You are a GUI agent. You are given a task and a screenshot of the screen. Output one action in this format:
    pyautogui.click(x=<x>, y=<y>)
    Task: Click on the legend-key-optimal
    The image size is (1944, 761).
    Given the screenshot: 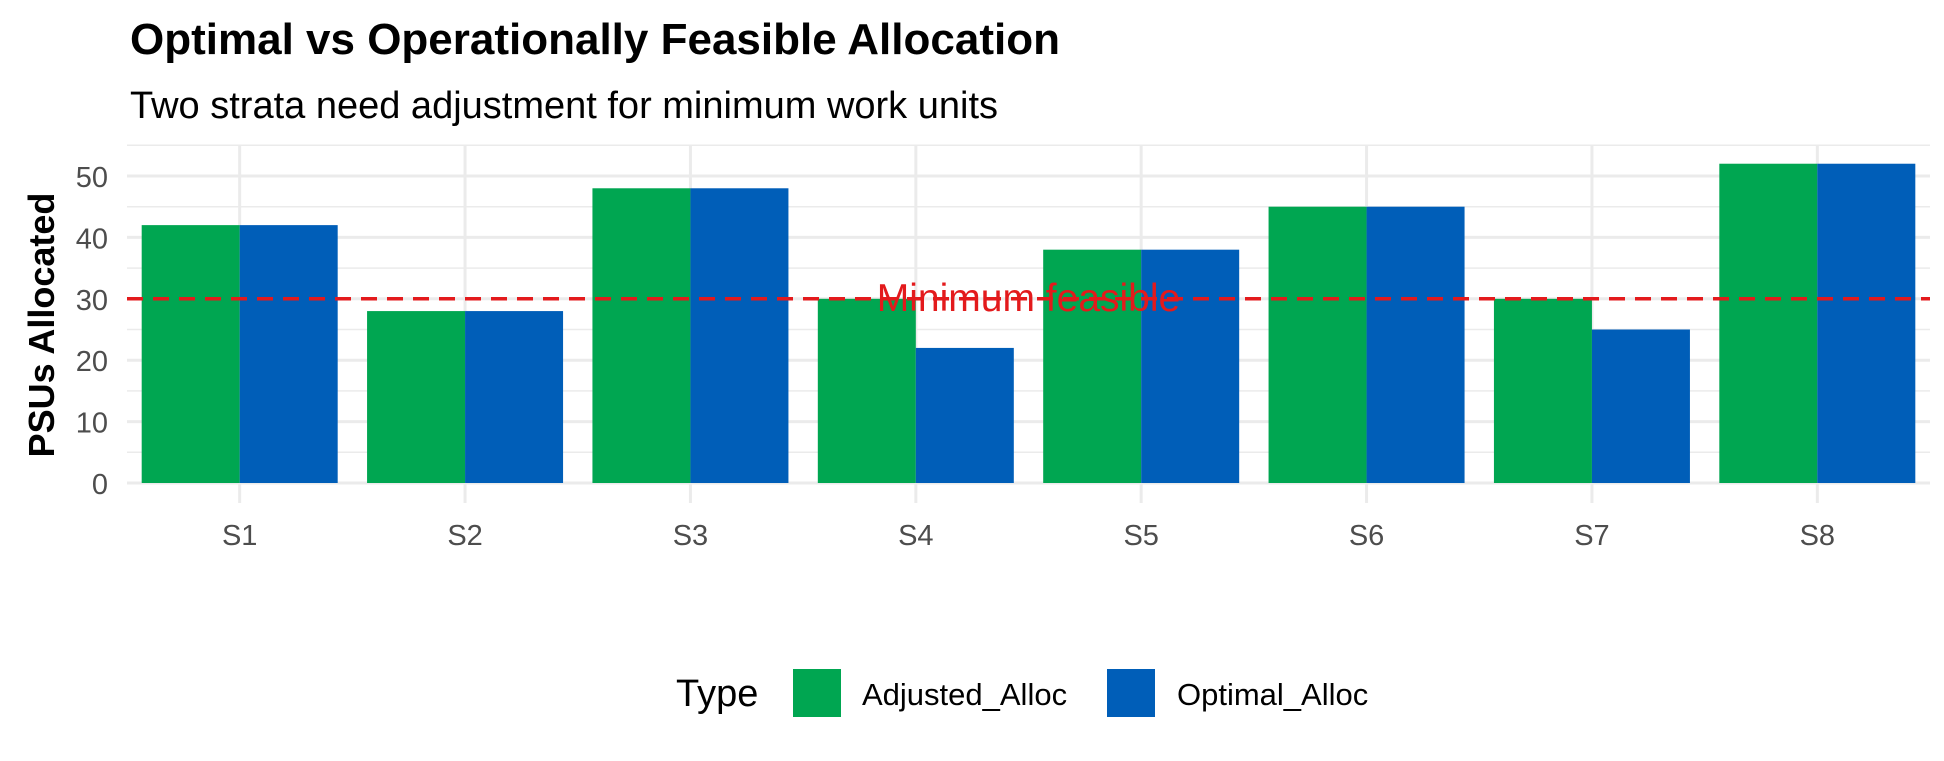 What is the action you would take?
    pyautogui.click(x=1131, y=693)
    